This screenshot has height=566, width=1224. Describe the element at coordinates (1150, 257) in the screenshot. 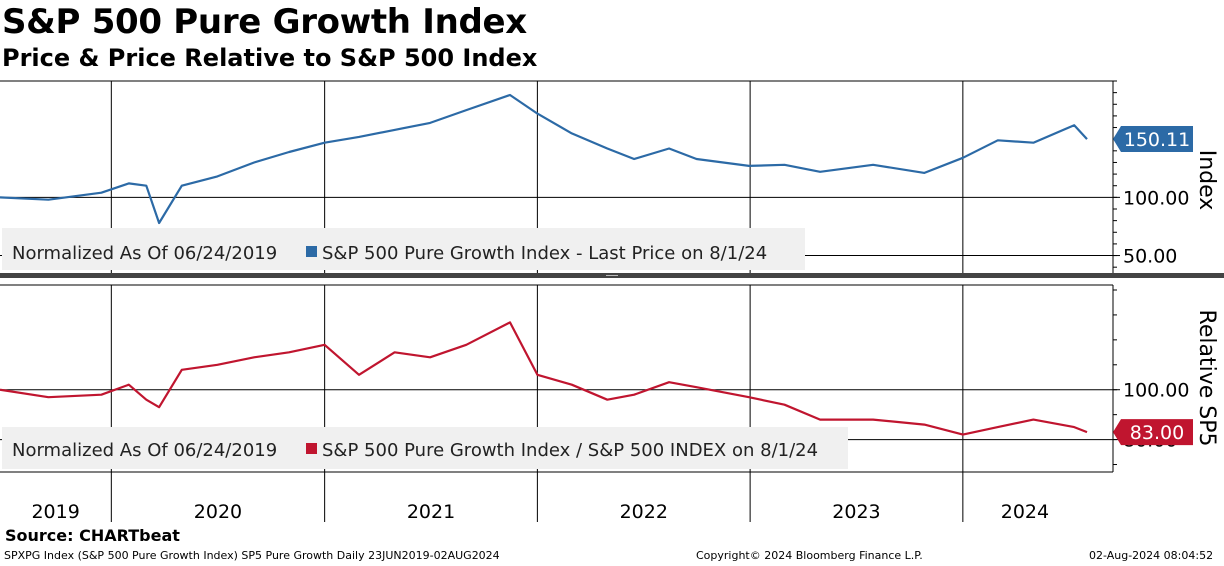

I see `price-y-tick-label: 50.00` at that location.